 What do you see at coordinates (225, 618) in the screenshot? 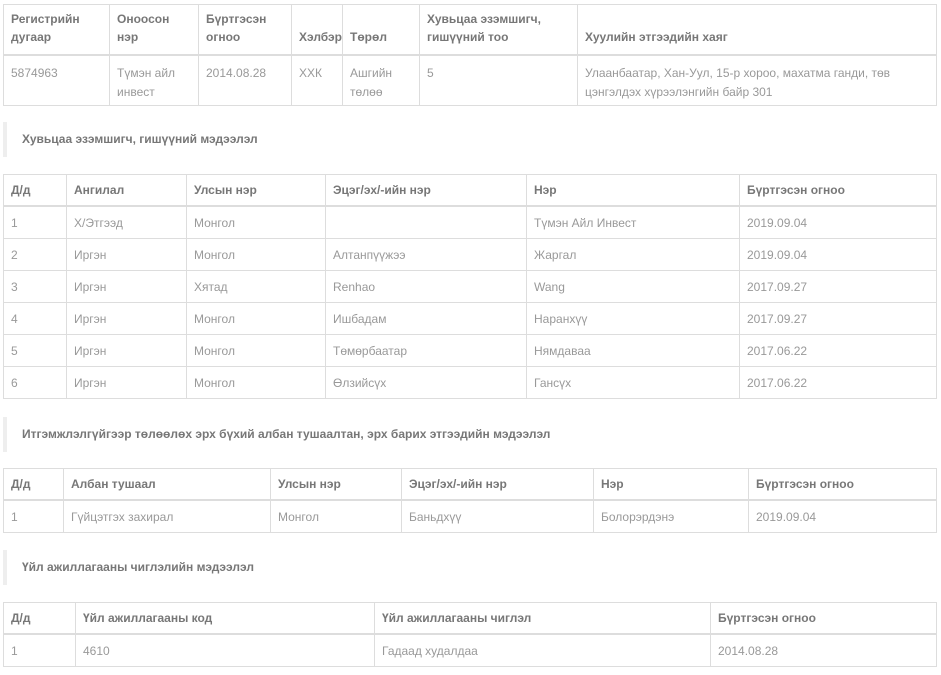
I see `column-header: Үйл ажиллагааны код` at bounding box center [225, 618].